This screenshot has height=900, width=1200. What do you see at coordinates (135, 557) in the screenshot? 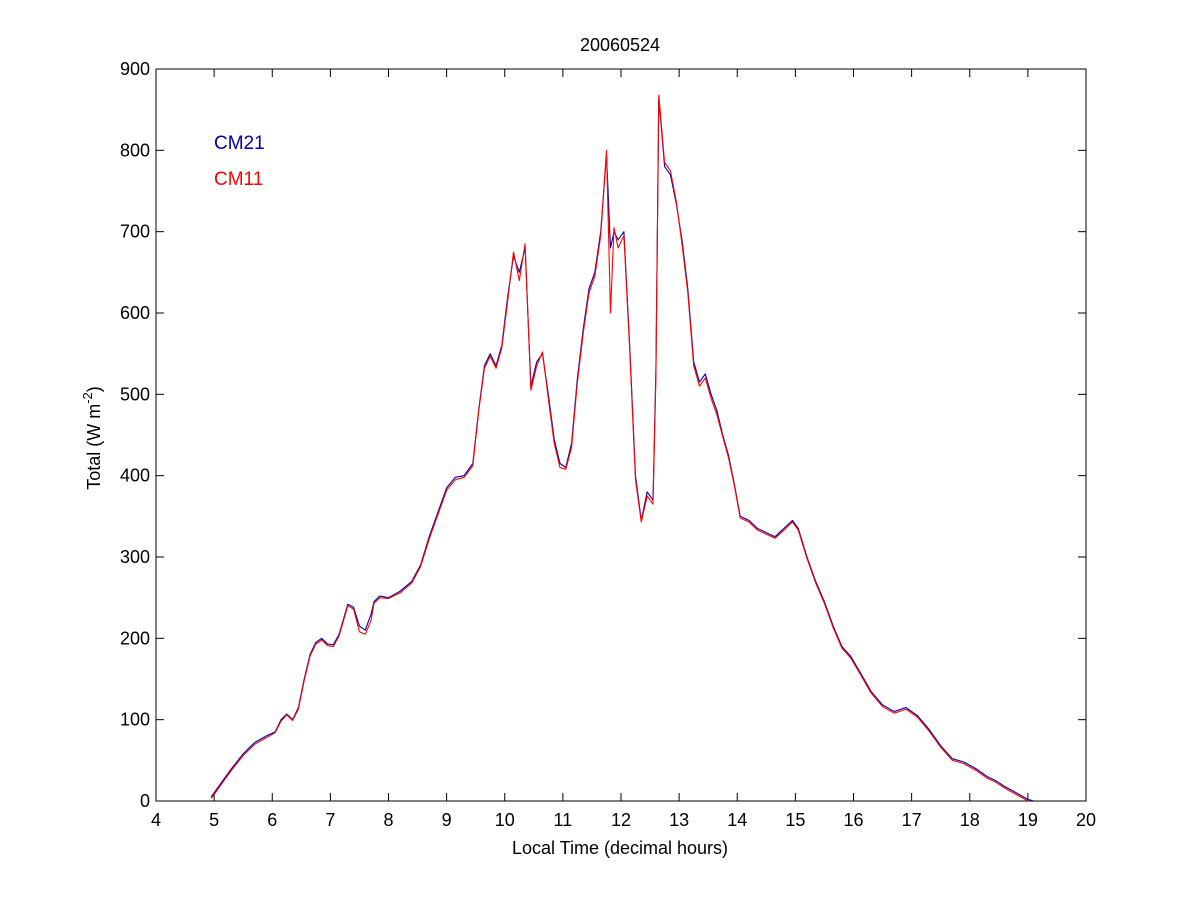
I see `y-tick-label: 300` at bounding box center [135, 557].